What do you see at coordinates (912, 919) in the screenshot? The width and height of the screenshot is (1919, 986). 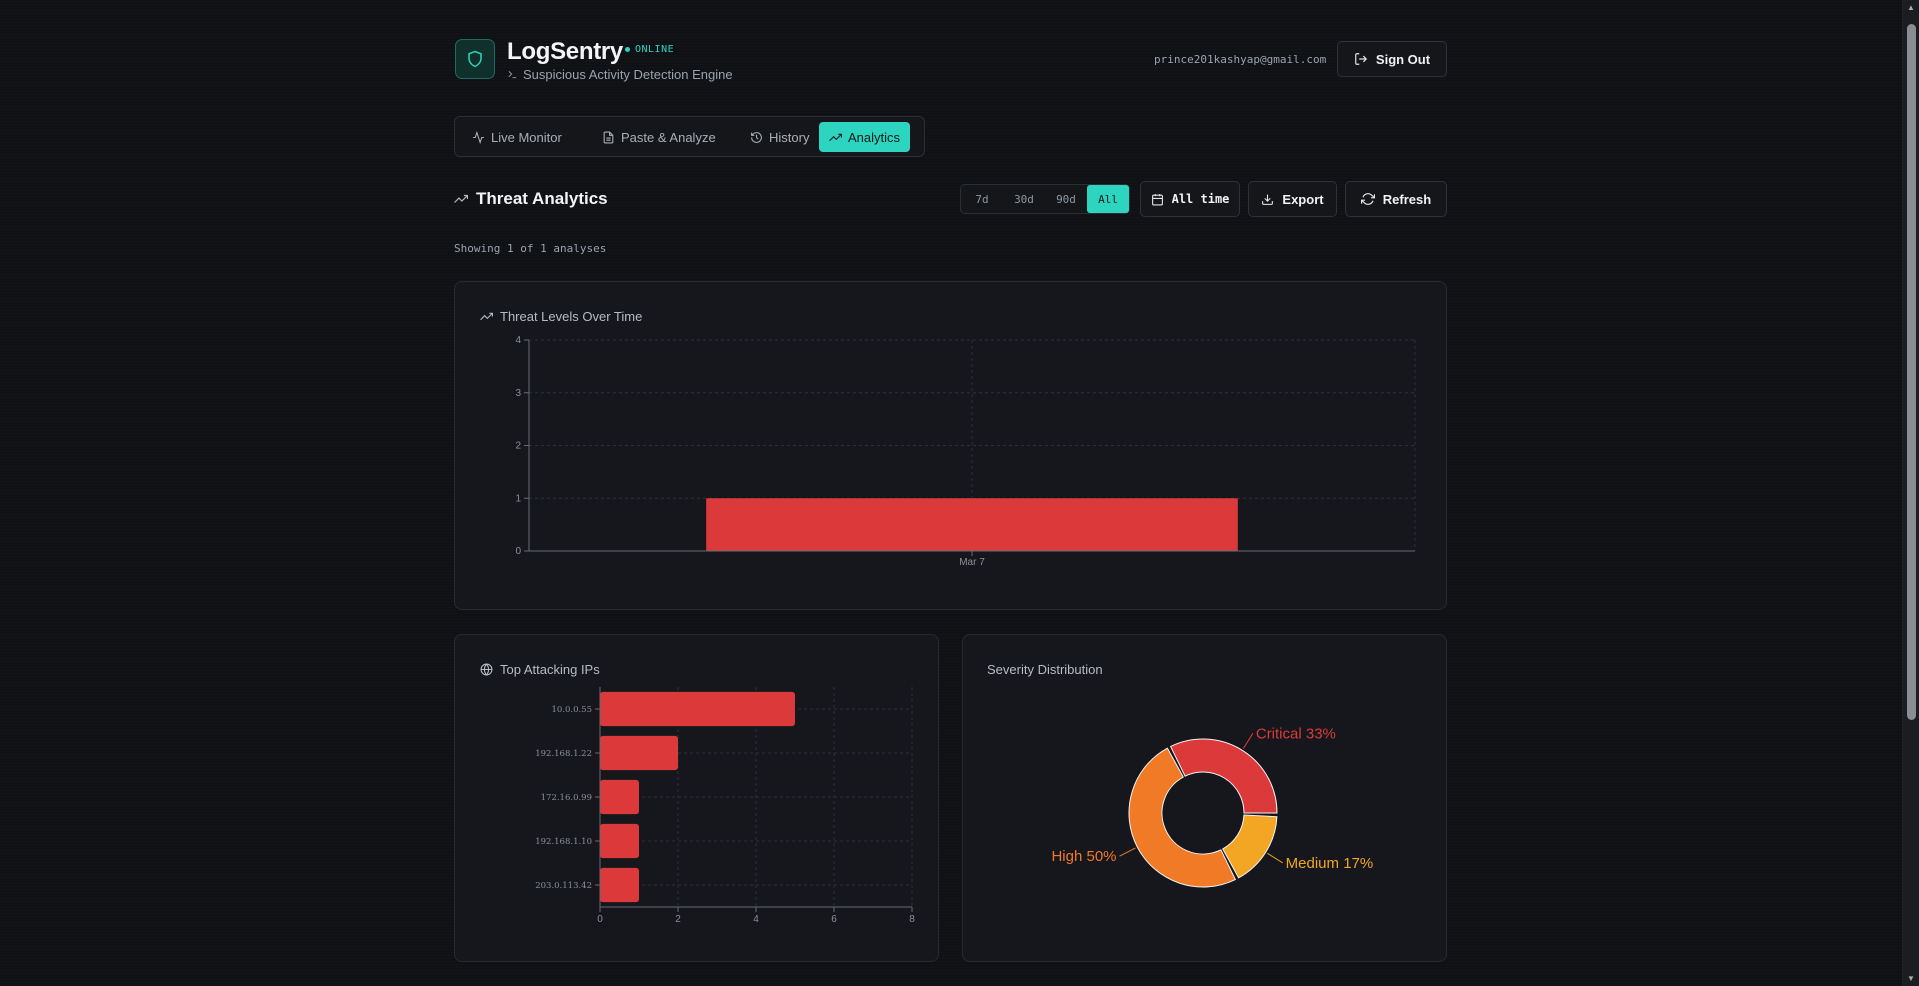 I see `x-tick-label: 8` at bounding box center [912, 919].